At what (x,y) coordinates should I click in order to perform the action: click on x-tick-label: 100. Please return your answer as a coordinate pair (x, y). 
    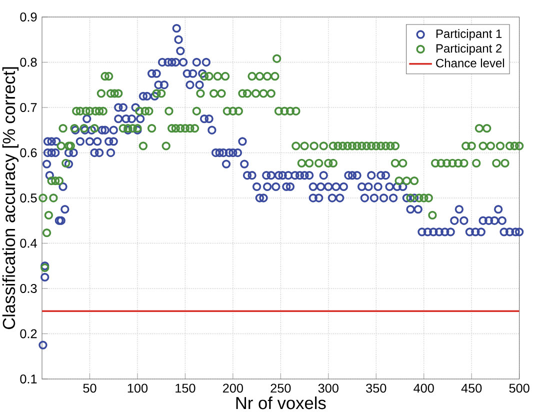
    Looking at the image, I should click on (138, 388).